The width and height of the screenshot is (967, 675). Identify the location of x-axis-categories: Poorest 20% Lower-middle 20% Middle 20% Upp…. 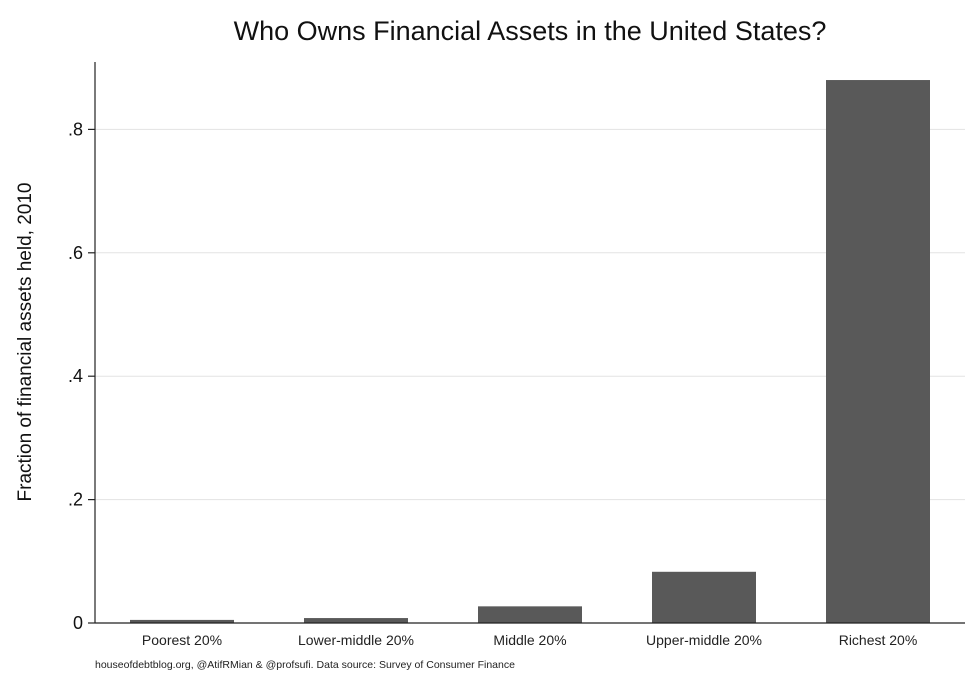
(529, 640).